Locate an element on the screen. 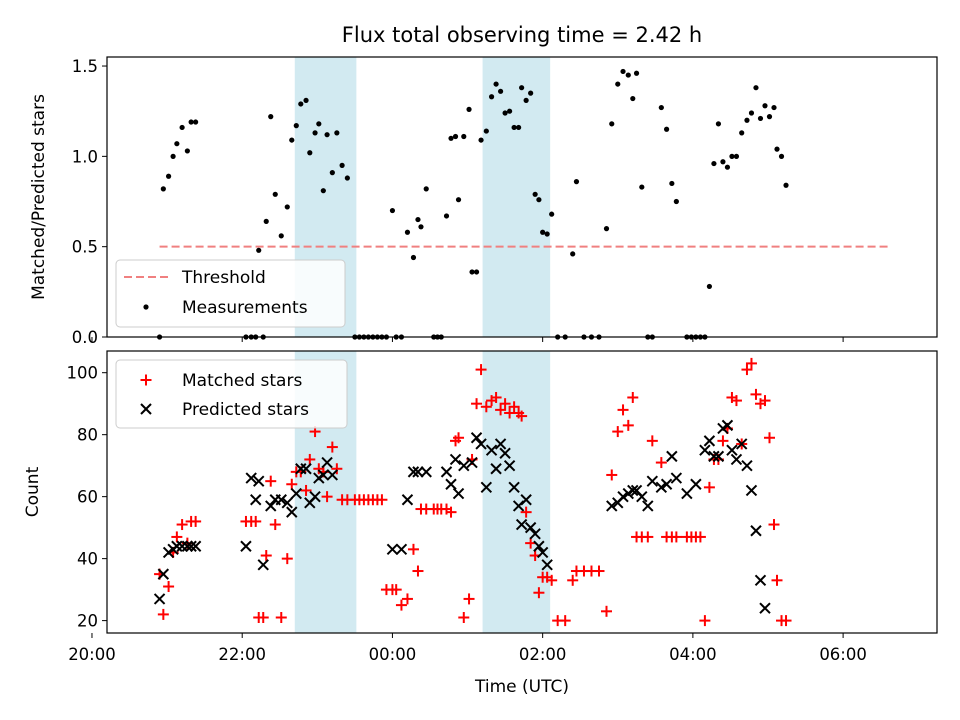 Image resolution: width=960 pixels, height=720 pixels. legend-x-marker is located at coordinates (146, 409).